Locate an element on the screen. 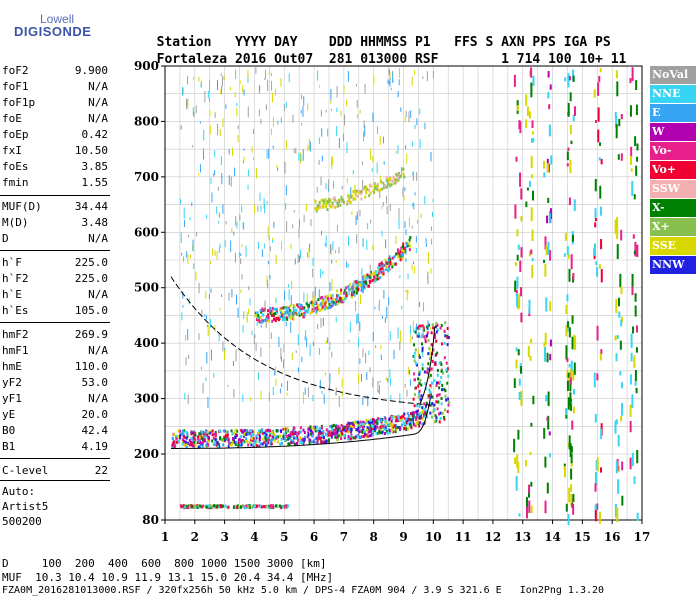  param-name: hmE is located at coordinates (12, 366).